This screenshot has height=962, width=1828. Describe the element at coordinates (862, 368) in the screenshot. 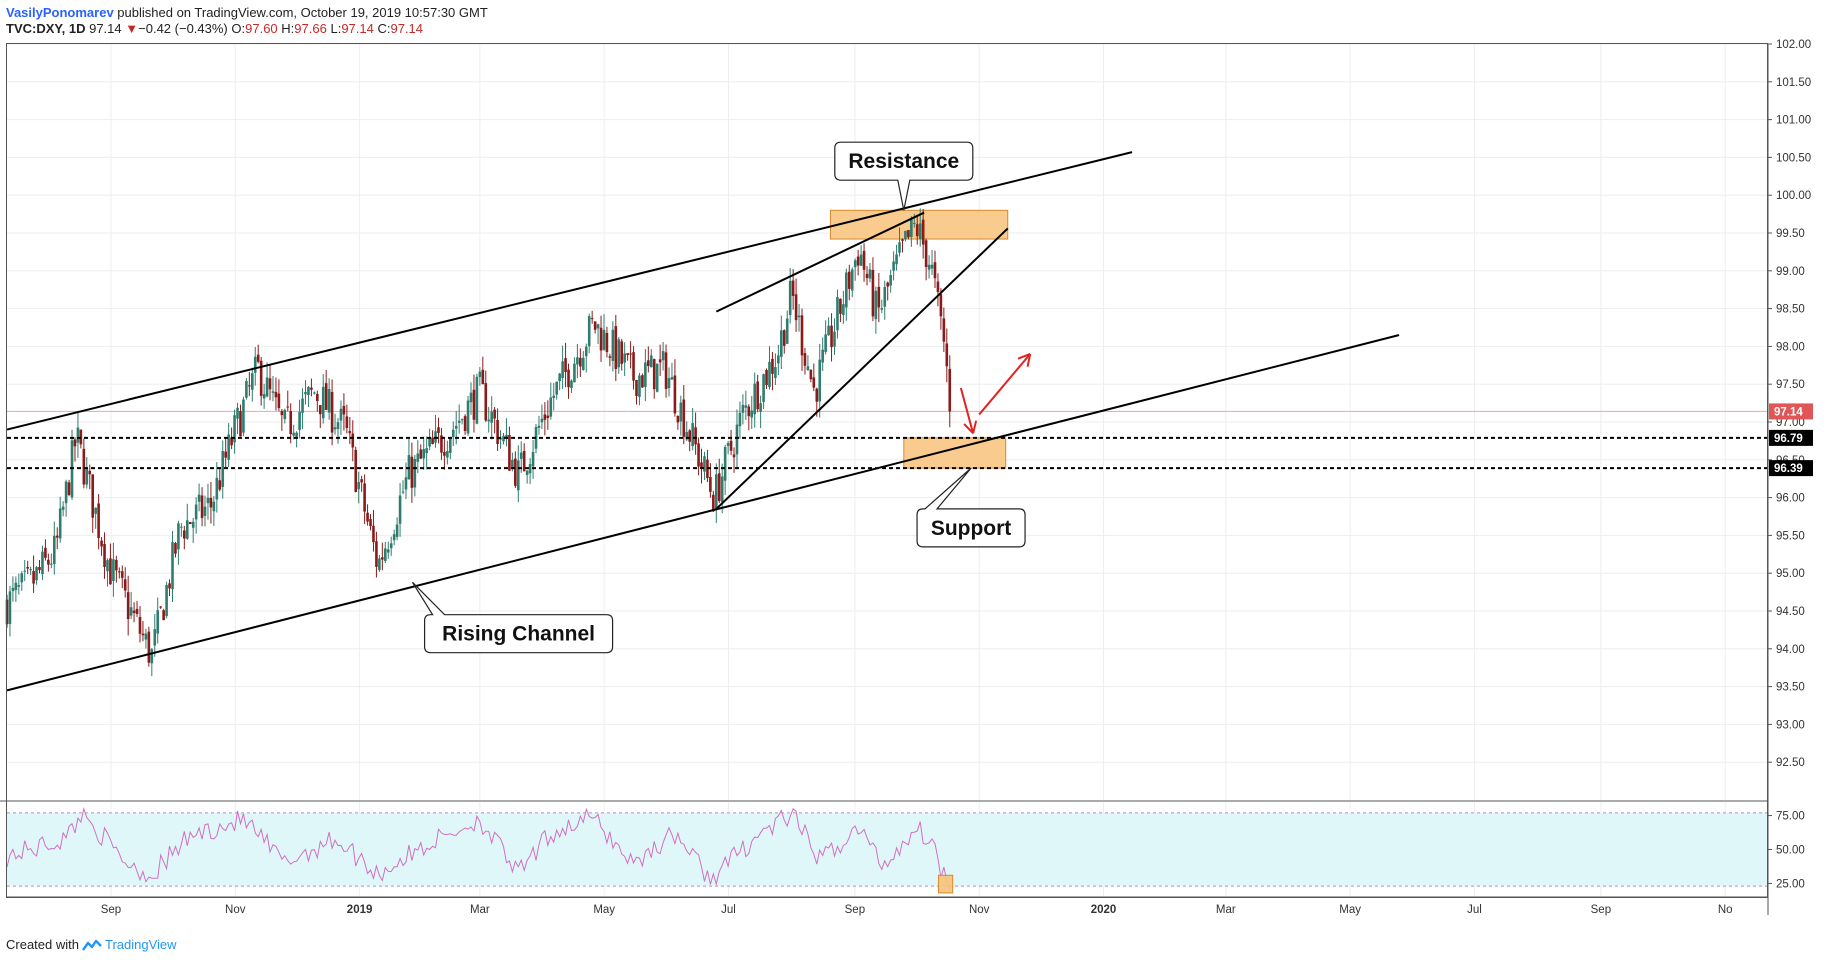

I see `wedge-lower` at that location.